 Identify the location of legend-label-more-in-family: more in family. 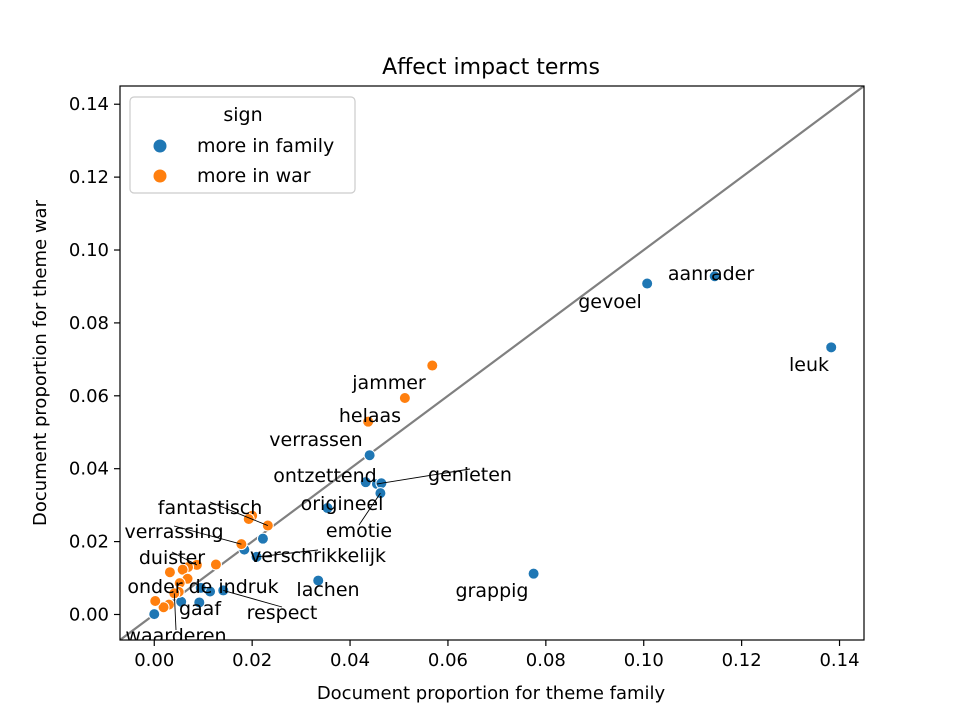
(265, 146).